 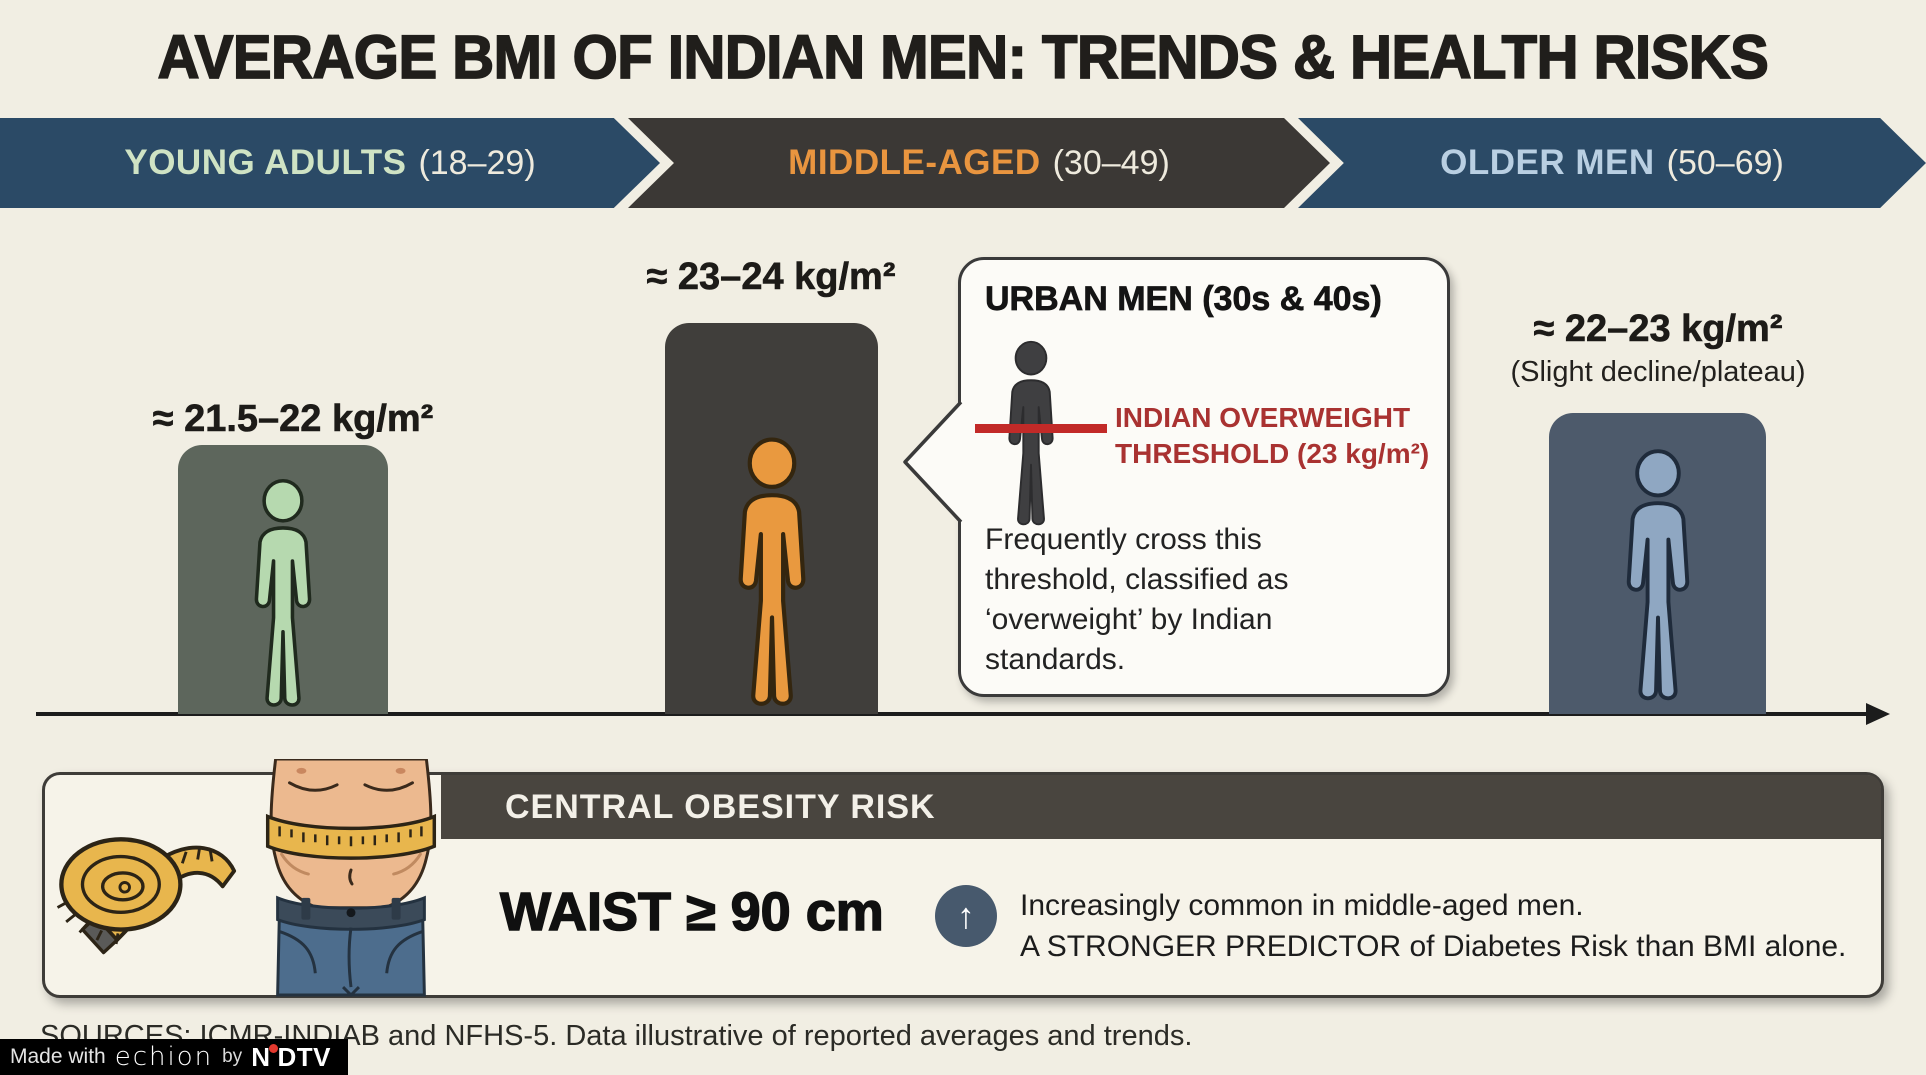 What do you see at coordinates (720, 806) in the screenshot?
I see `central-obesity-header: CENTRAL OBESITY RISK` at bounding box center [720, 806].